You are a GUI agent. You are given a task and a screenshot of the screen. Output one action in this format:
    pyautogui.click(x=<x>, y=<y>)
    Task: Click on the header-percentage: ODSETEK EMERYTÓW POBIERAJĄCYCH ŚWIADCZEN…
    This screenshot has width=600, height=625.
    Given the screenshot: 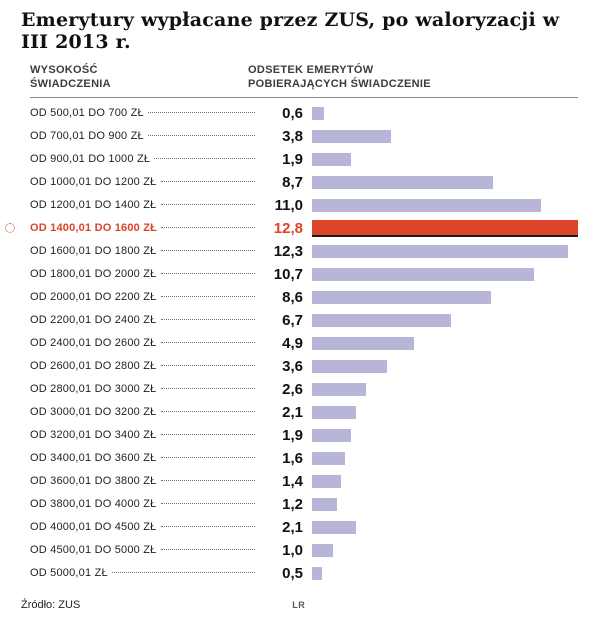 What is the action you would take?
    pyautogui.click(x=413, y=77)
    